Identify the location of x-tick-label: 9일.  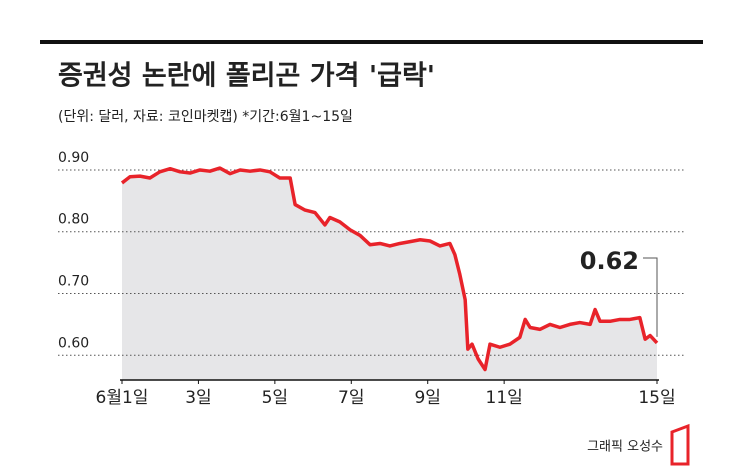
(427, 398).